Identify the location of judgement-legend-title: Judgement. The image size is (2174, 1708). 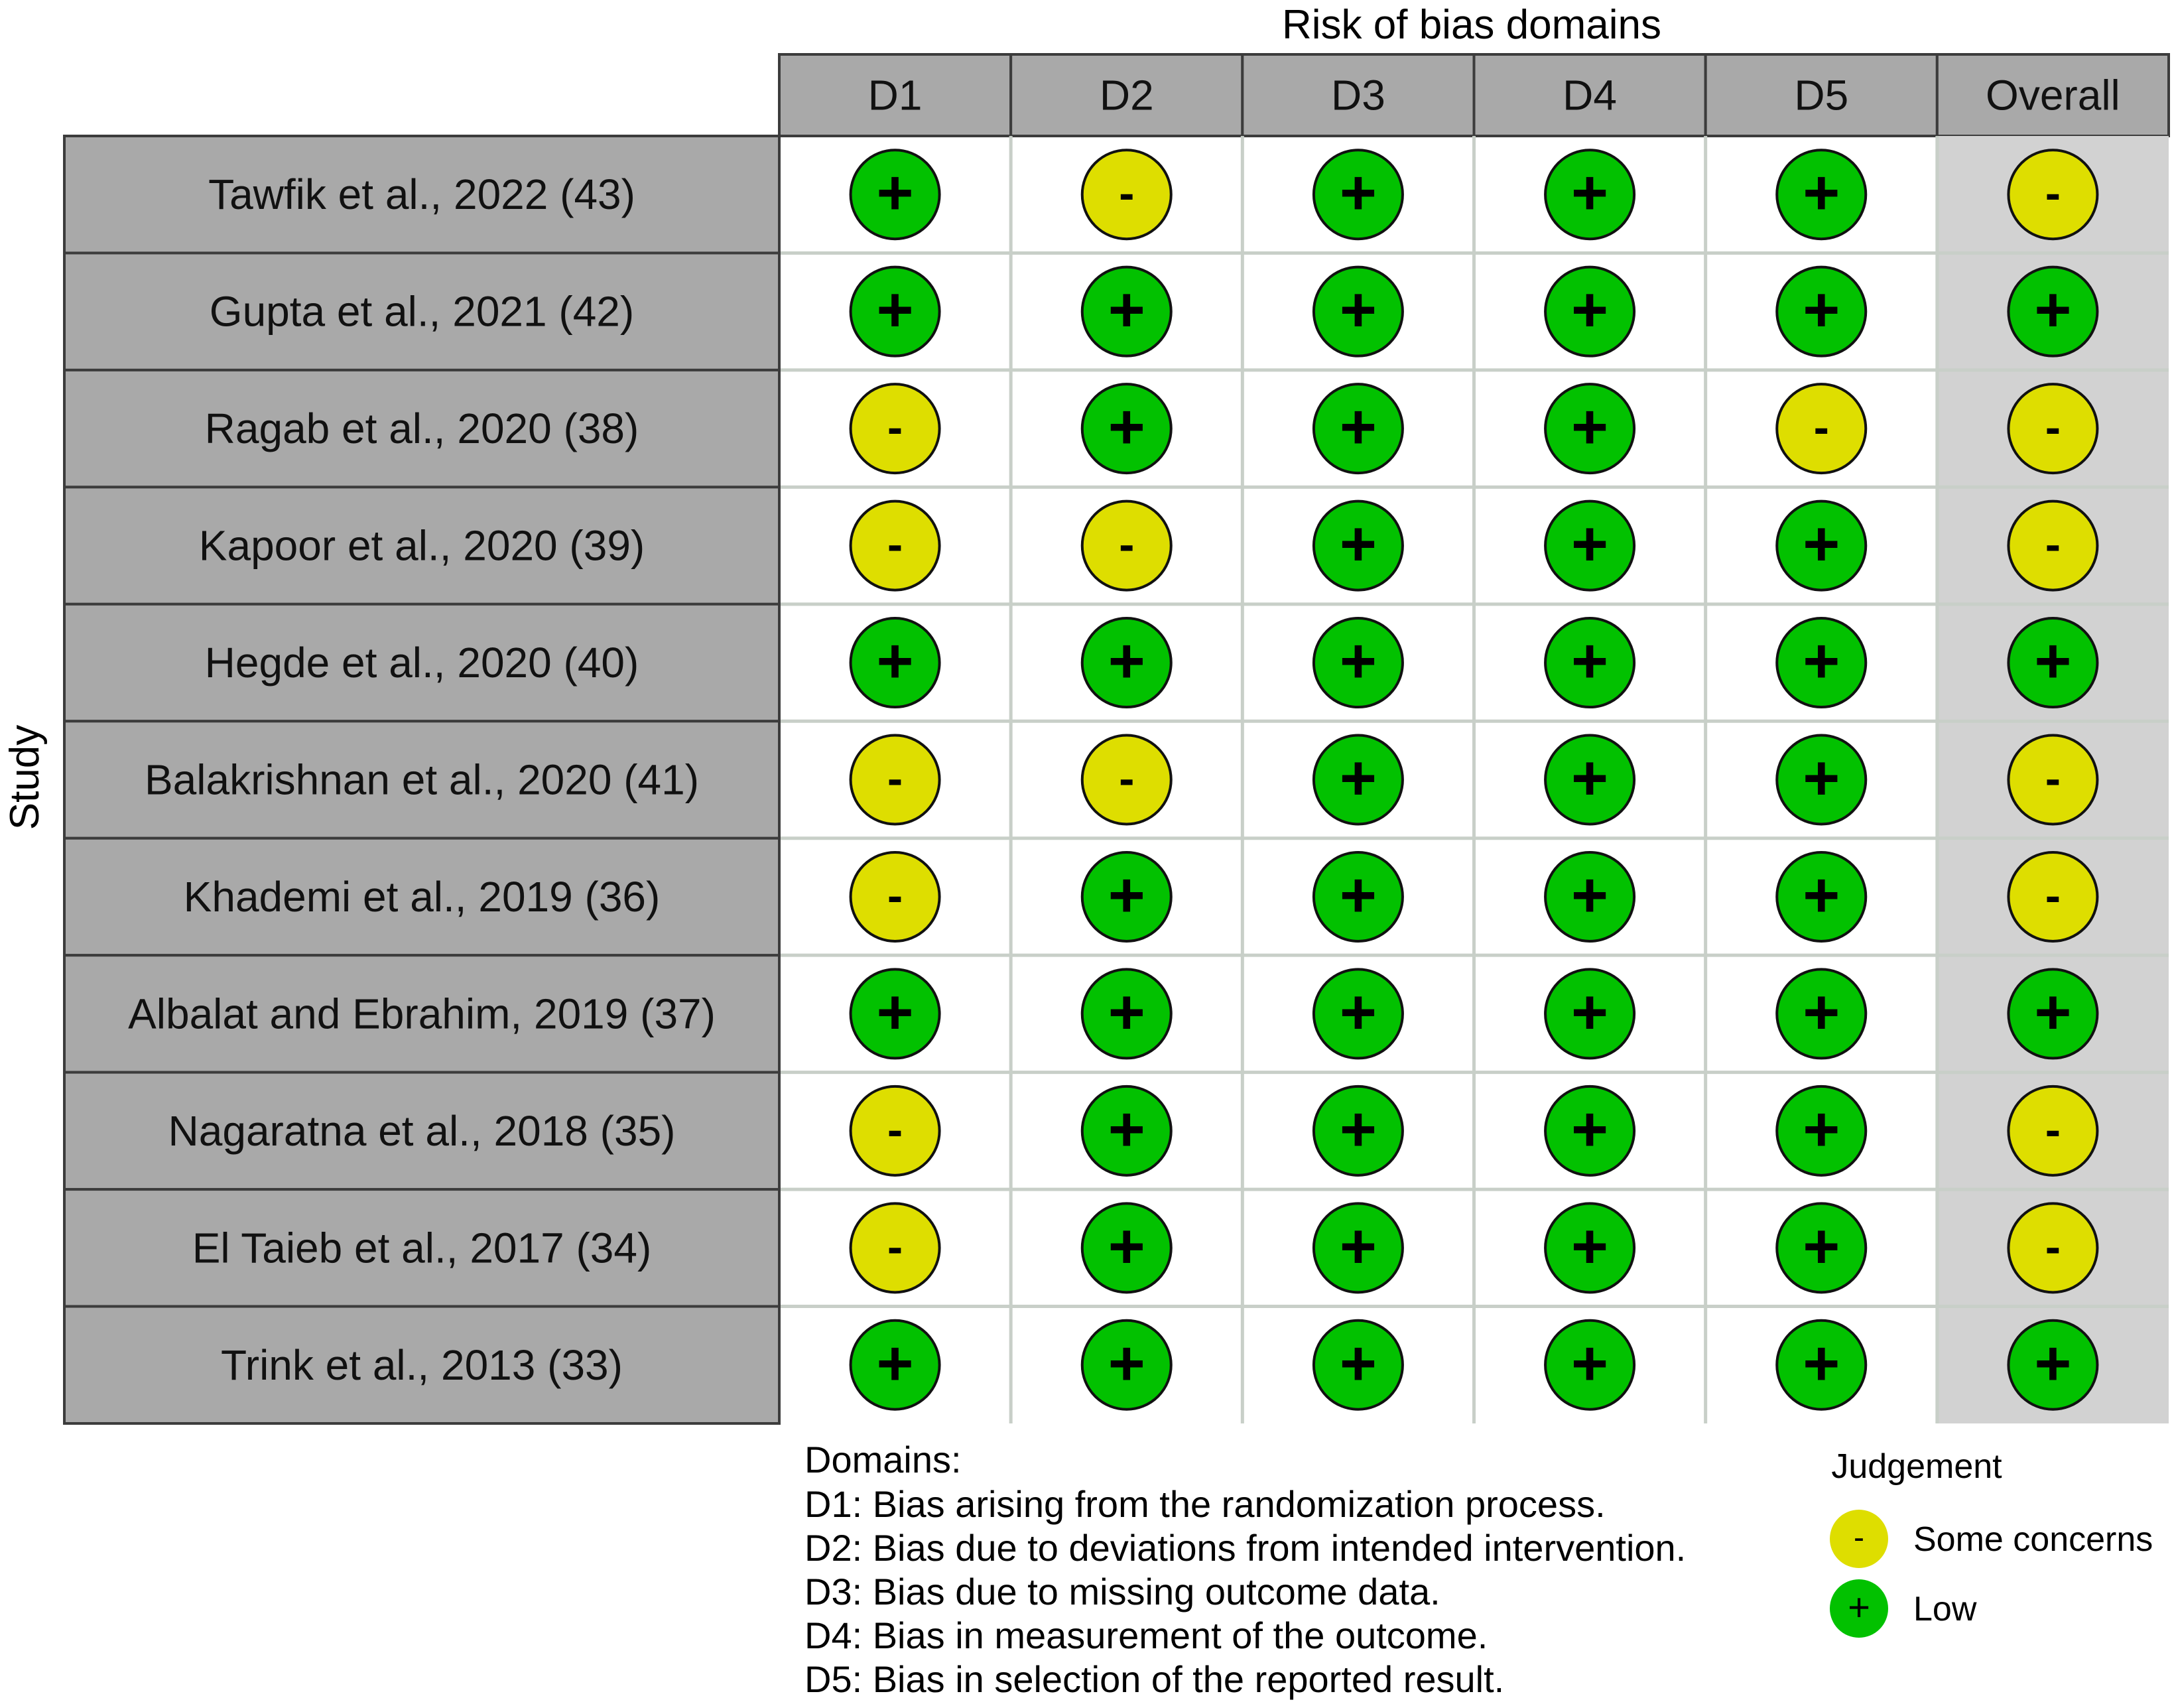
(1916, 1466).